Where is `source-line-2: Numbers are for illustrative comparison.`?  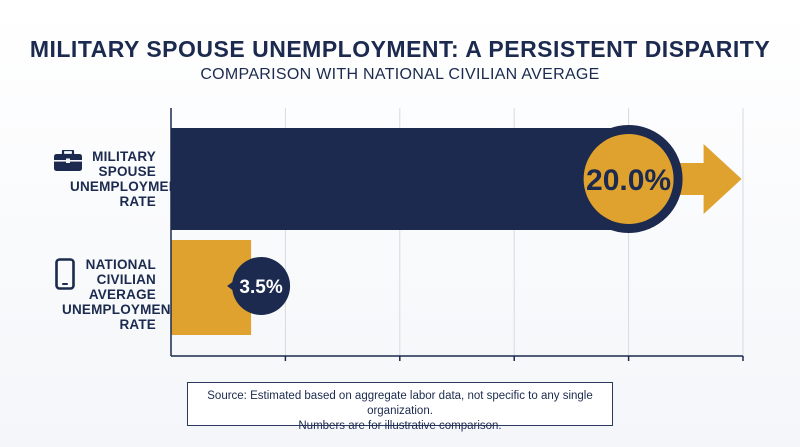
source-line-2: Numbers are for illustrative comparison. is located at coordinates (400, 426).